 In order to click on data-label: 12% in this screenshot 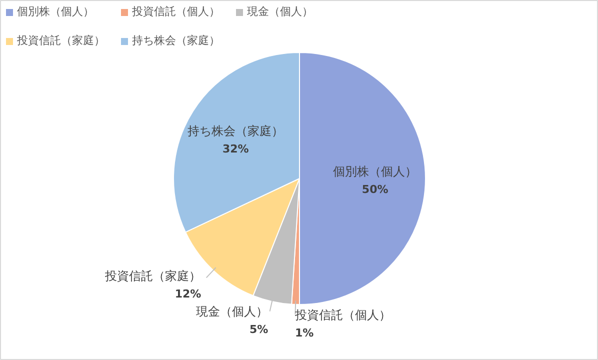, I will do `click(188, 294)`.